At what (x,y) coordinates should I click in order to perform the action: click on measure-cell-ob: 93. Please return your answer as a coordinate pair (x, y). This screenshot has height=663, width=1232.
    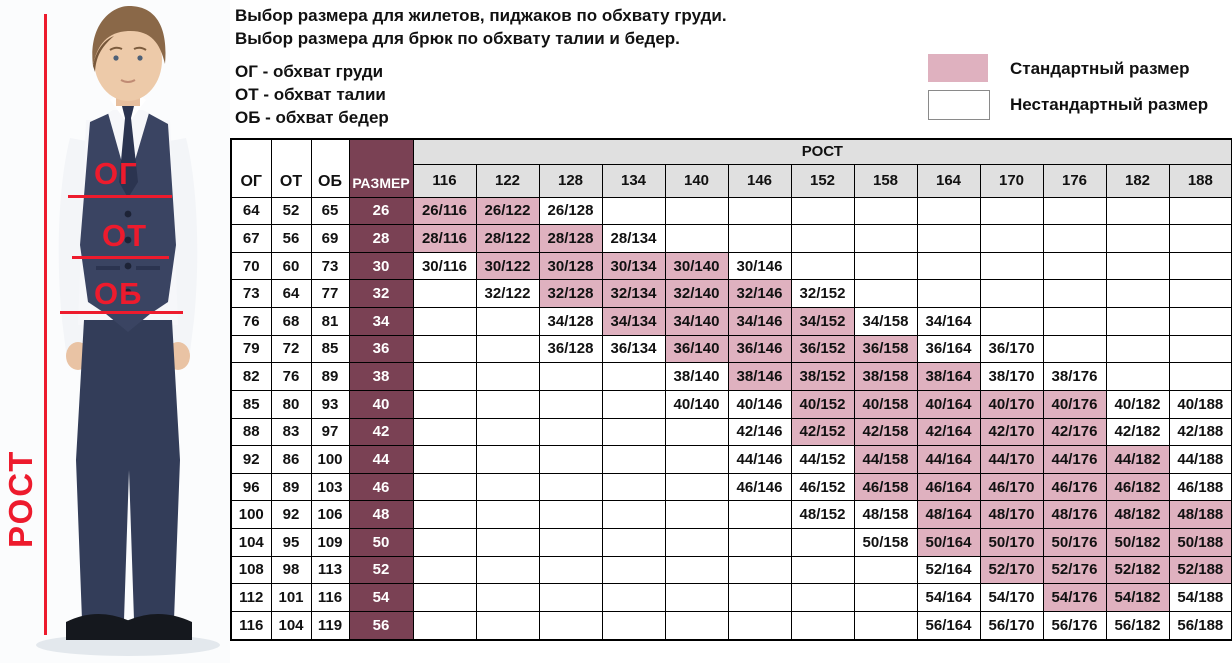
    Looking at the image, I should click on (330, 404).